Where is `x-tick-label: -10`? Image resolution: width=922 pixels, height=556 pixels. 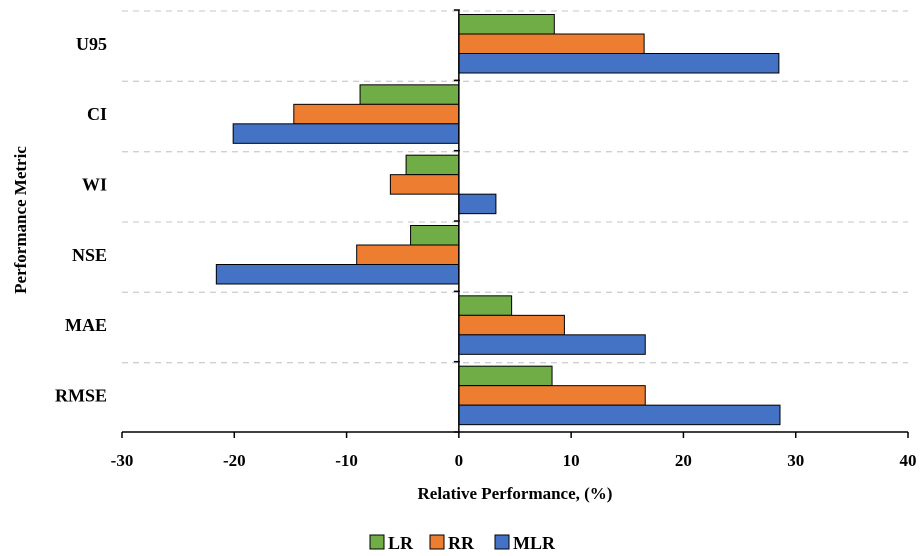 x-tick-label: -10 is located at coordinates (346, 460).